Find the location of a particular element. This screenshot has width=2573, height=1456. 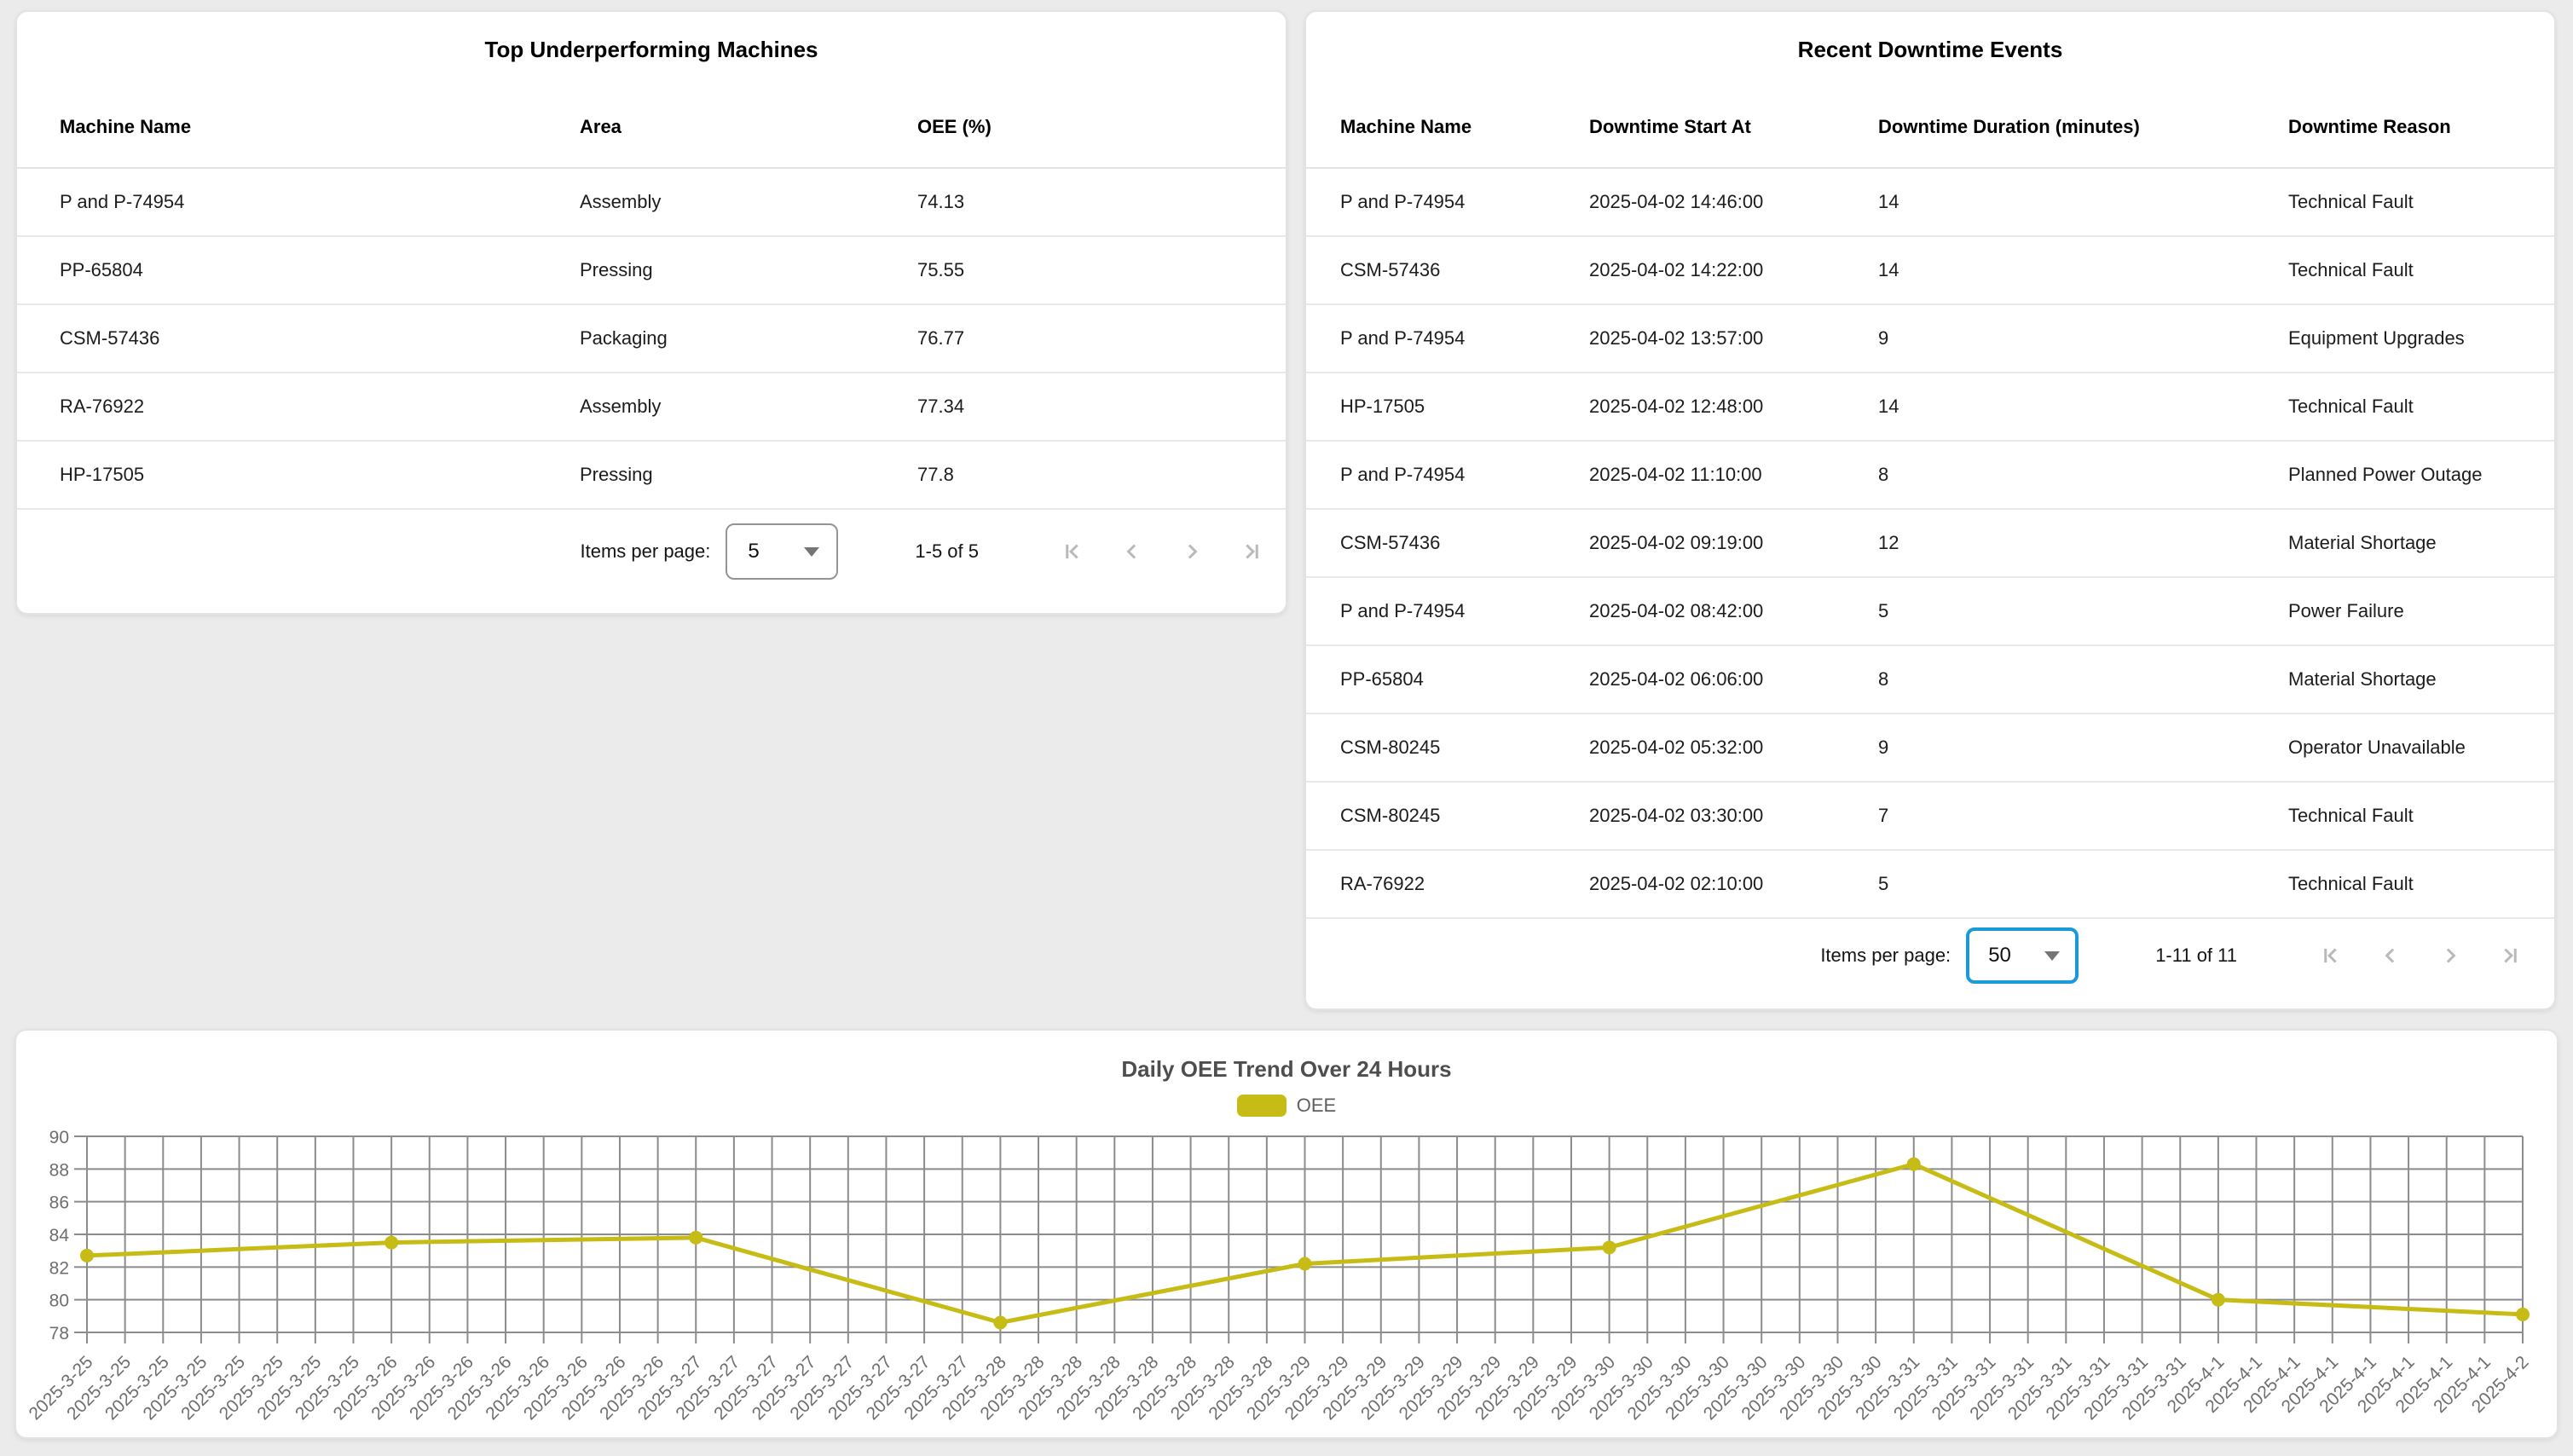

table-cell: 75.55 is located at coordinates (941, 269).